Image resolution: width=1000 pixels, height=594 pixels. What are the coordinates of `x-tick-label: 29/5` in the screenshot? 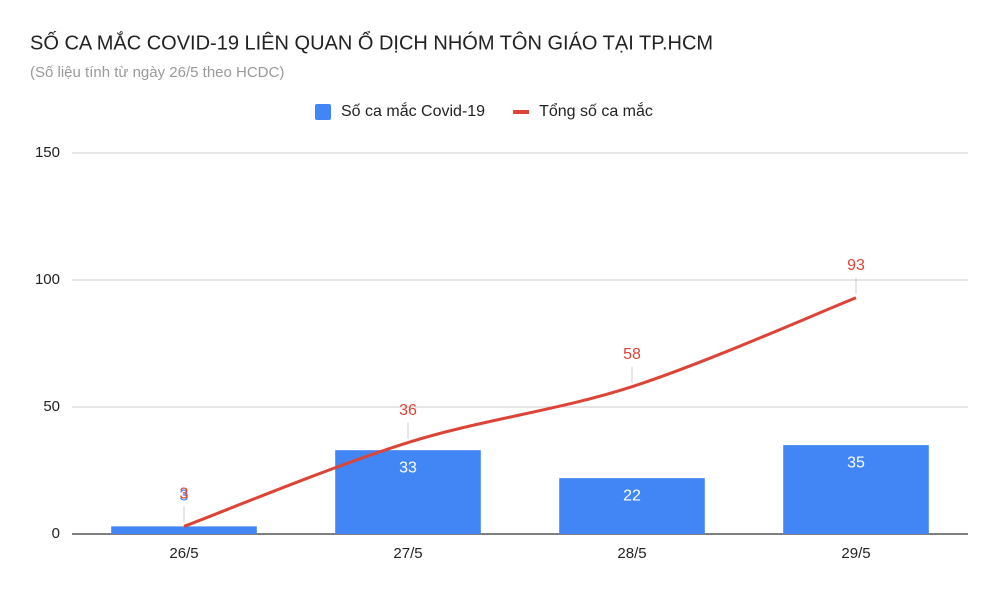 It's located at (855, 553).